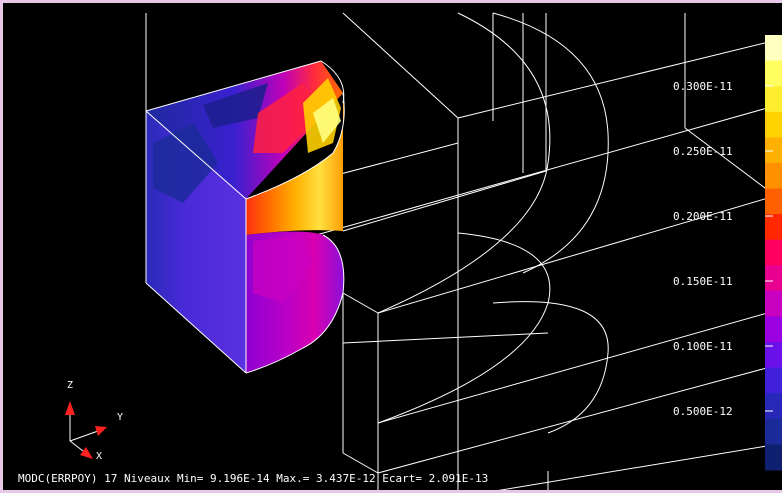 The width and height of the screenshot is (782, 493). Describe the element at coordinates (99, 456) in the screenshot. I see `x-axis-label: X` at that location.